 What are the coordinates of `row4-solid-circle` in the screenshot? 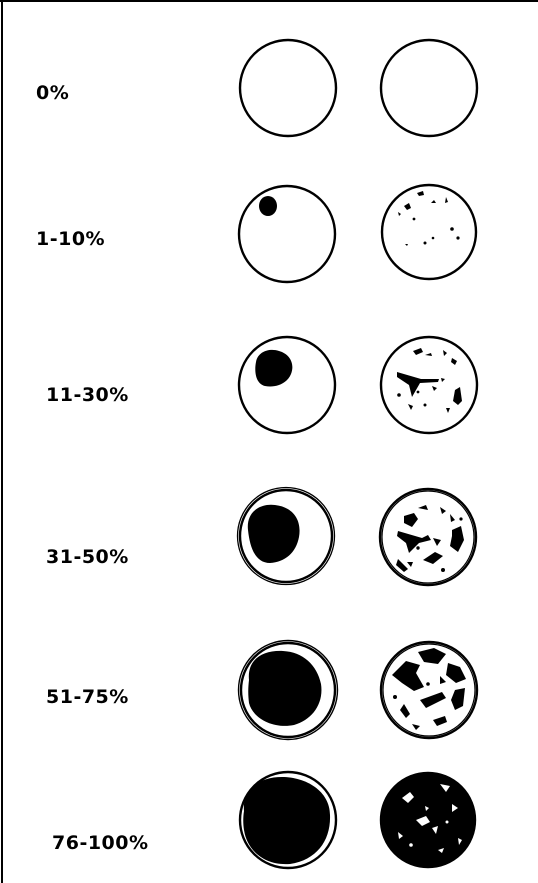 It's located at (288, 690).